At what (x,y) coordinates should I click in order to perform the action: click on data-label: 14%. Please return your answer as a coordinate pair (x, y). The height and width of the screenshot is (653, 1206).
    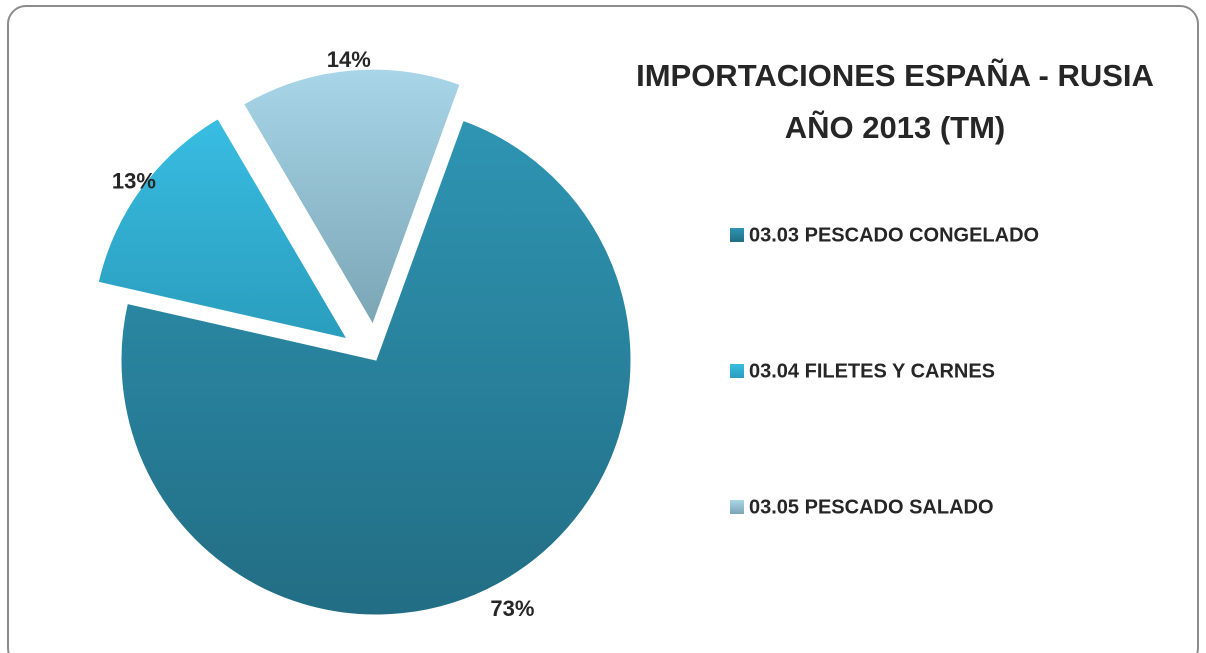
    Looking at the image, I should click on (349, 59).